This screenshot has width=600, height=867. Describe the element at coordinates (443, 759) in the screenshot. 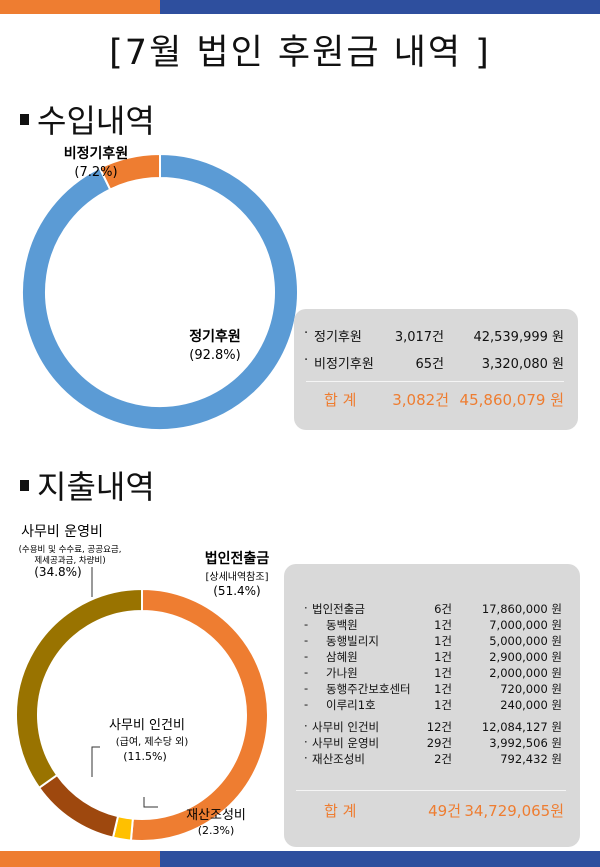

I see `row-count: 2건` at that location.